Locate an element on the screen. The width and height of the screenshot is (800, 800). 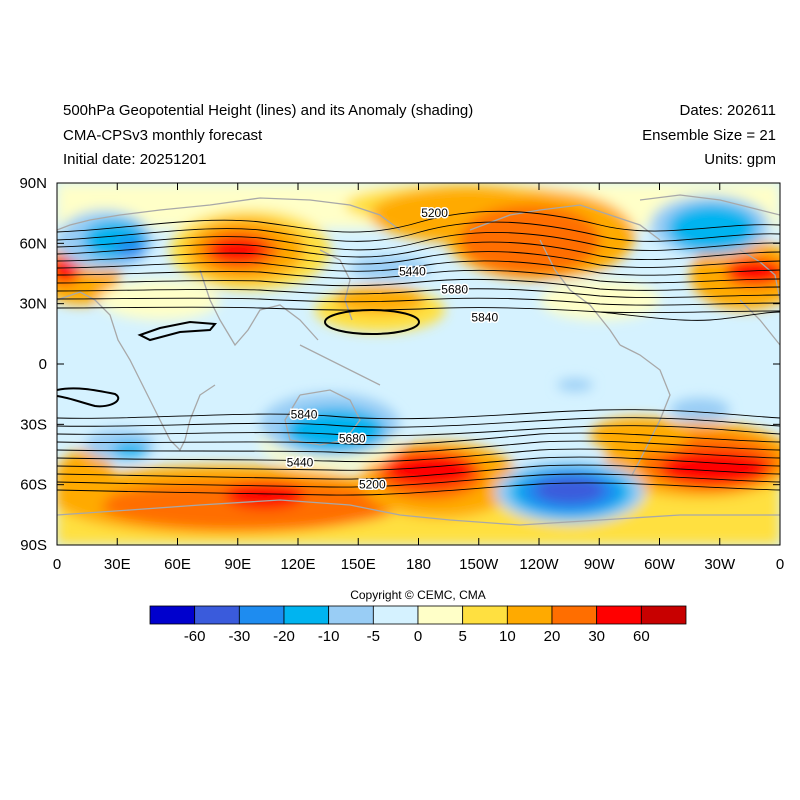
lat-tick-label: 90S is located at coordinates (33, 545).